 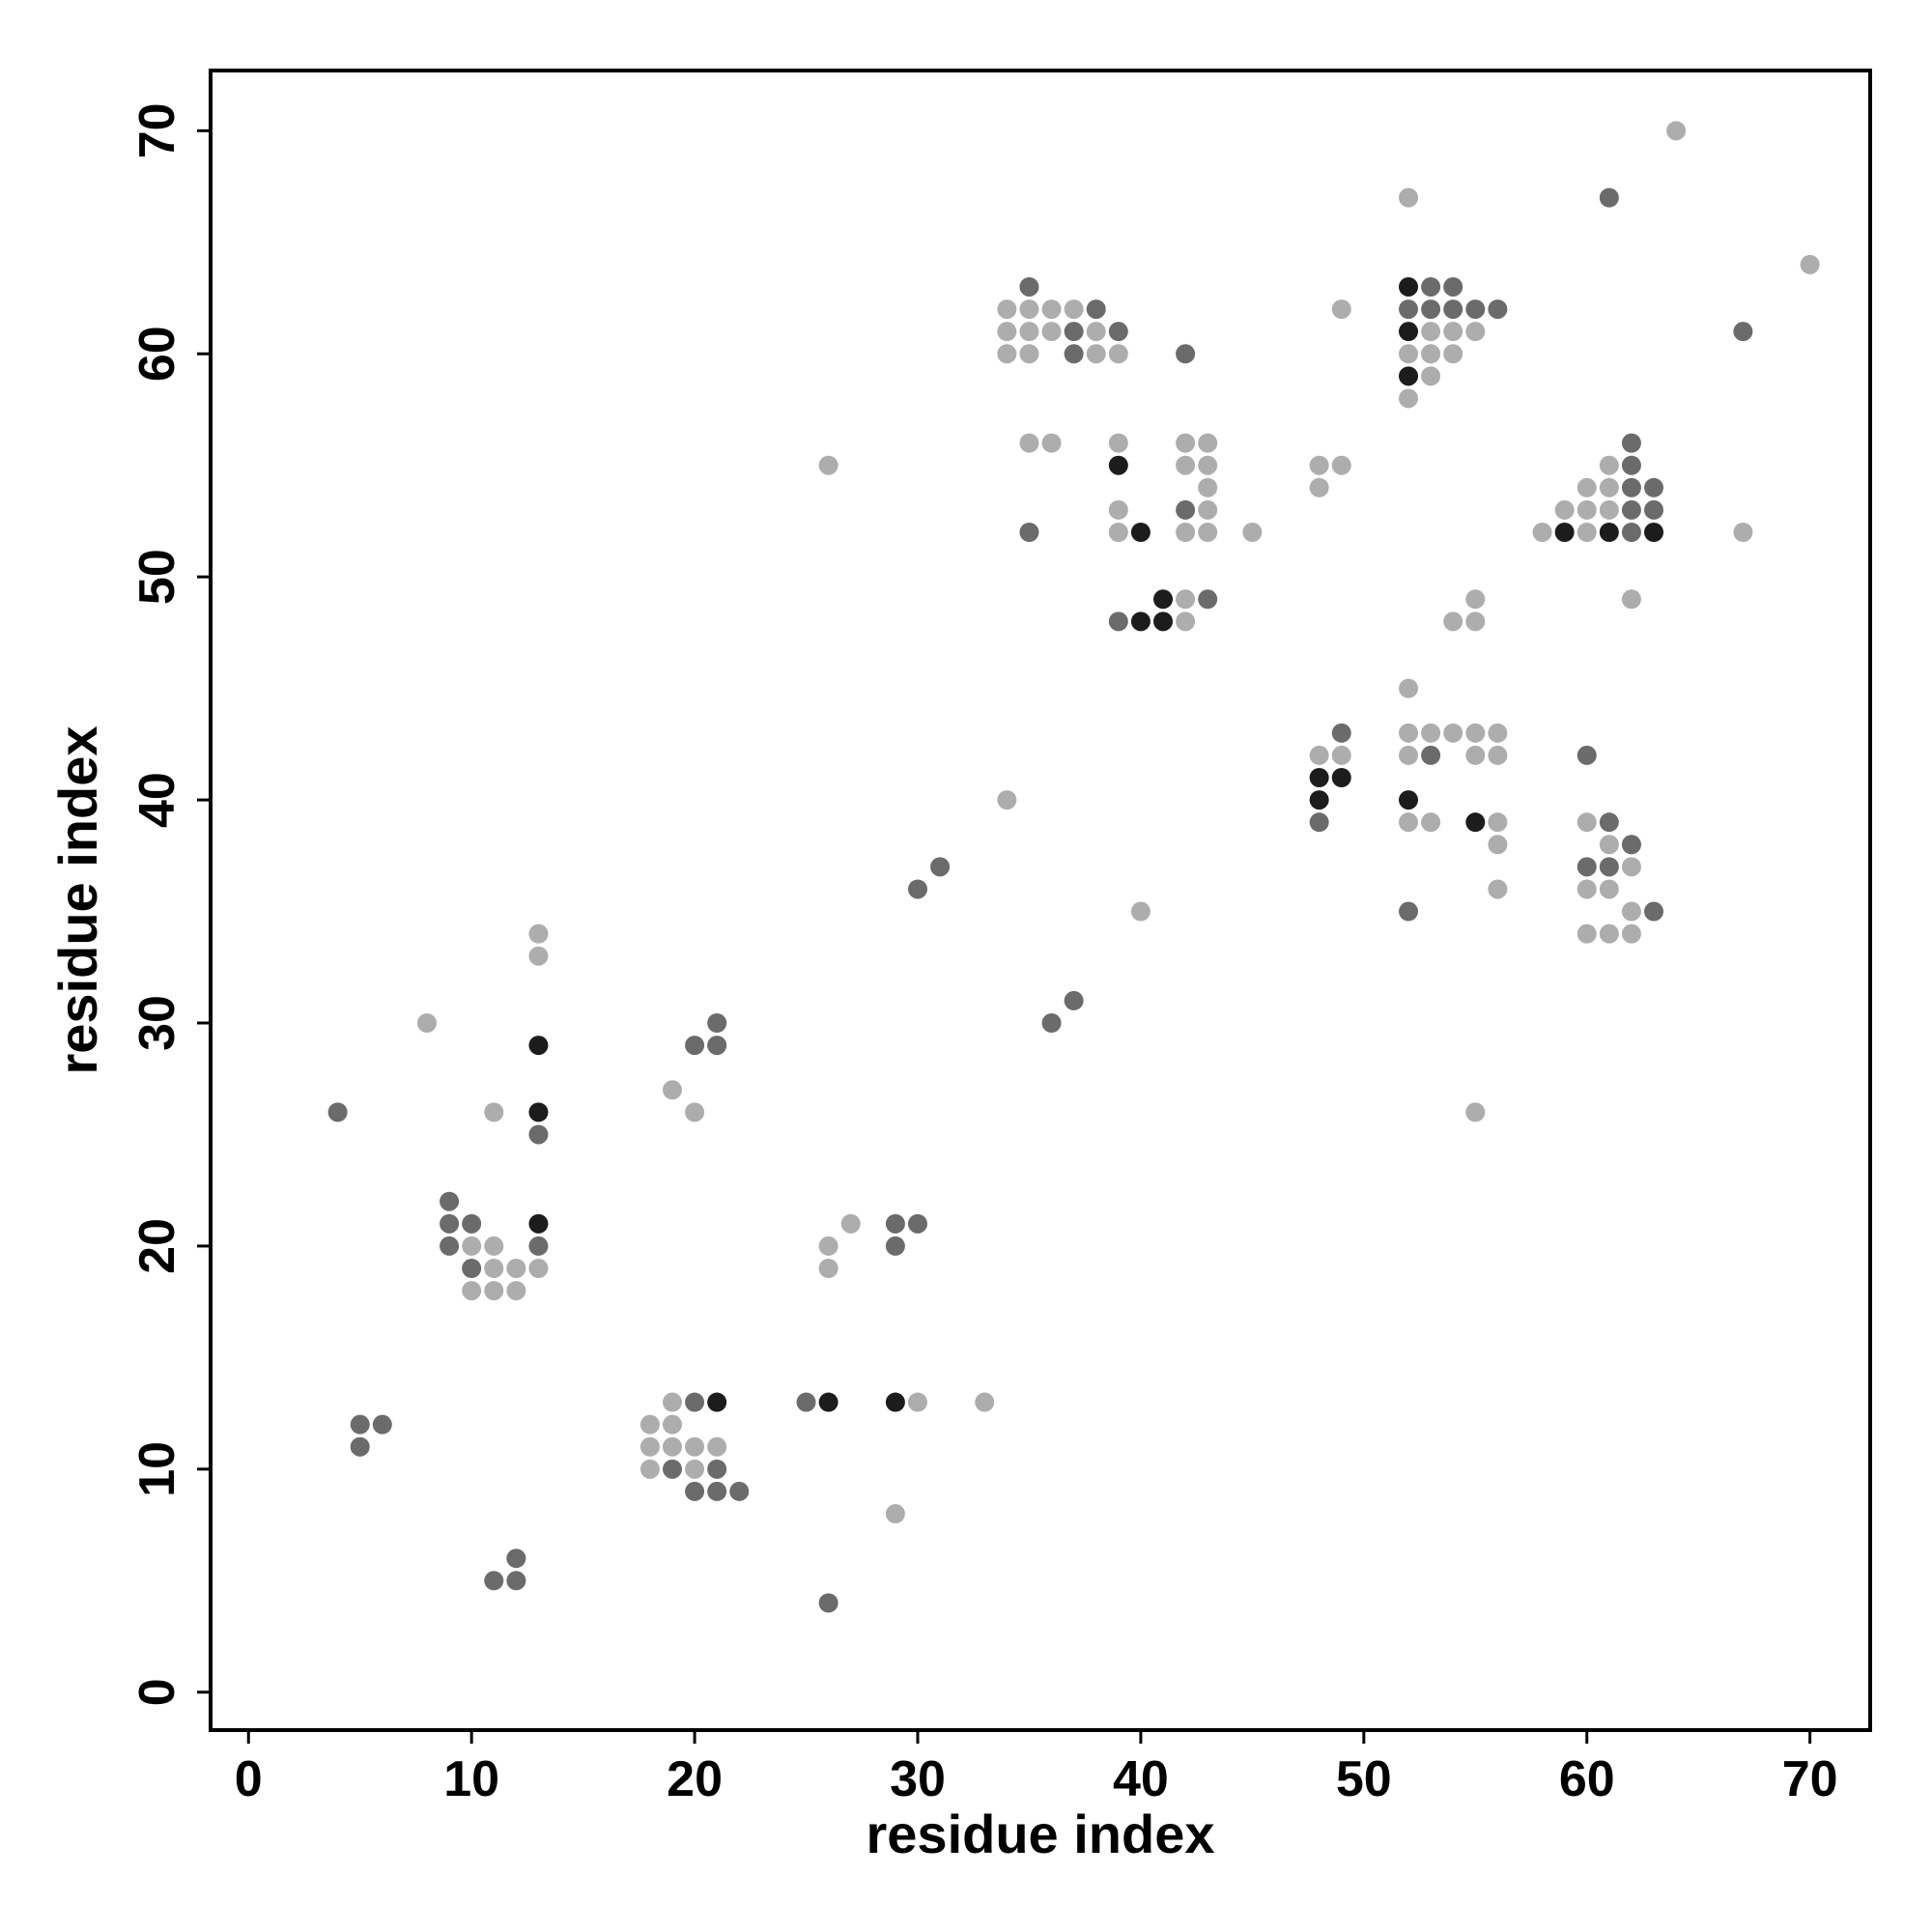 I want to click on x-tick-label: 40, so click(x=1141, y=1779).